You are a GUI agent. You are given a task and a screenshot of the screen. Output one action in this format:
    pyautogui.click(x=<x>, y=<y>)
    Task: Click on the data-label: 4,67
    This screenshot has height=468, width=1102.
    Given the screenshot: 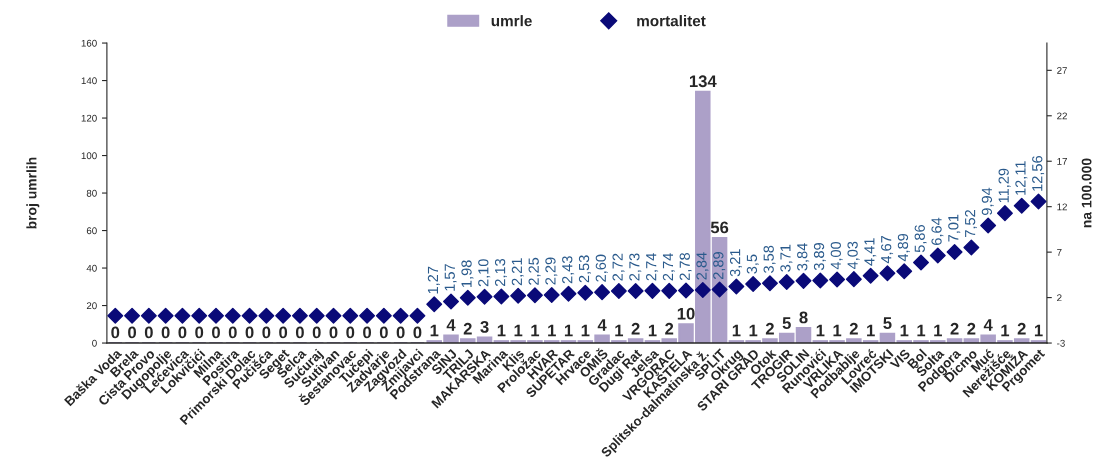 What is the action you would take?
    pyautogui.click(x=887, y=249)
    